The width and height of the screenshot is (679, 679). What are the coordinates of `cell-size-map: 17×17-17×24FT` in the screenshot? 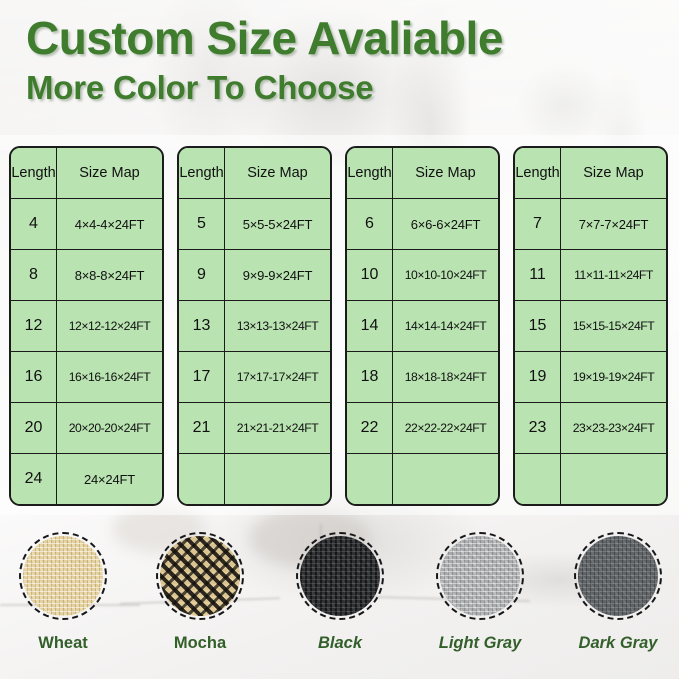 It's located at (277, 377).